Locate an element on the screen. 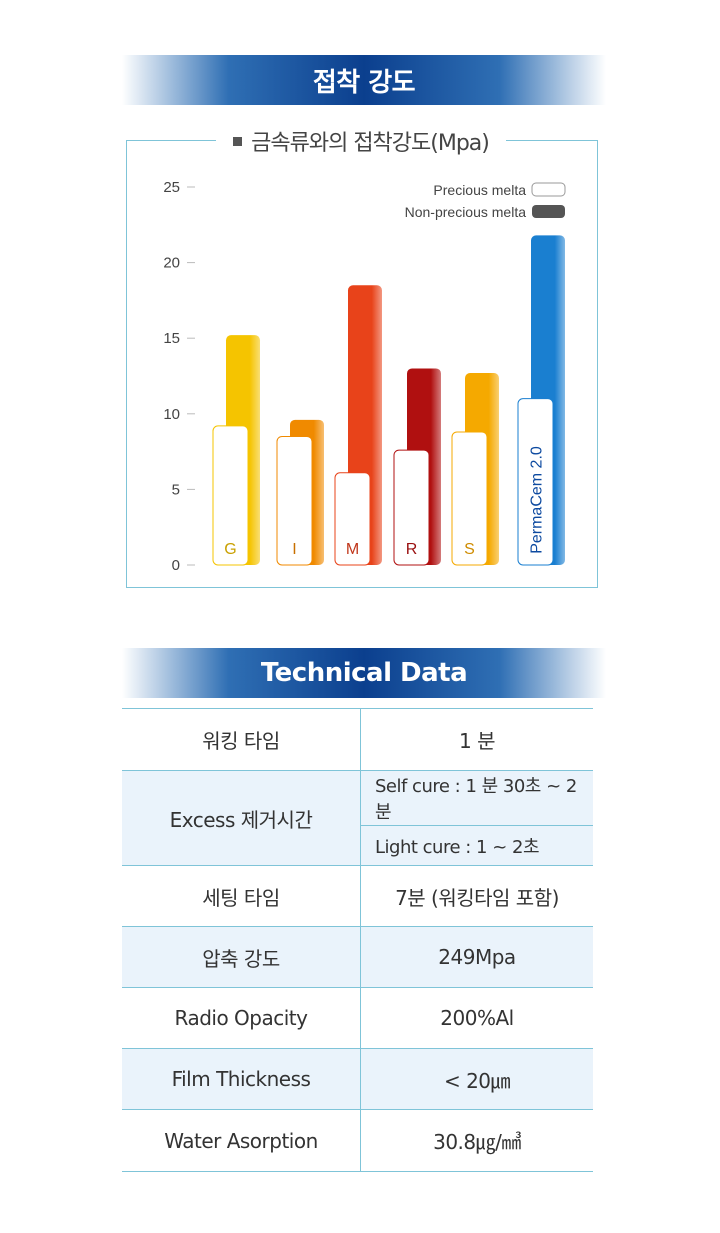 The height and width of the screenshot is (1233, 720). y-tick-label: 20 is located at coordinates (171, 263).